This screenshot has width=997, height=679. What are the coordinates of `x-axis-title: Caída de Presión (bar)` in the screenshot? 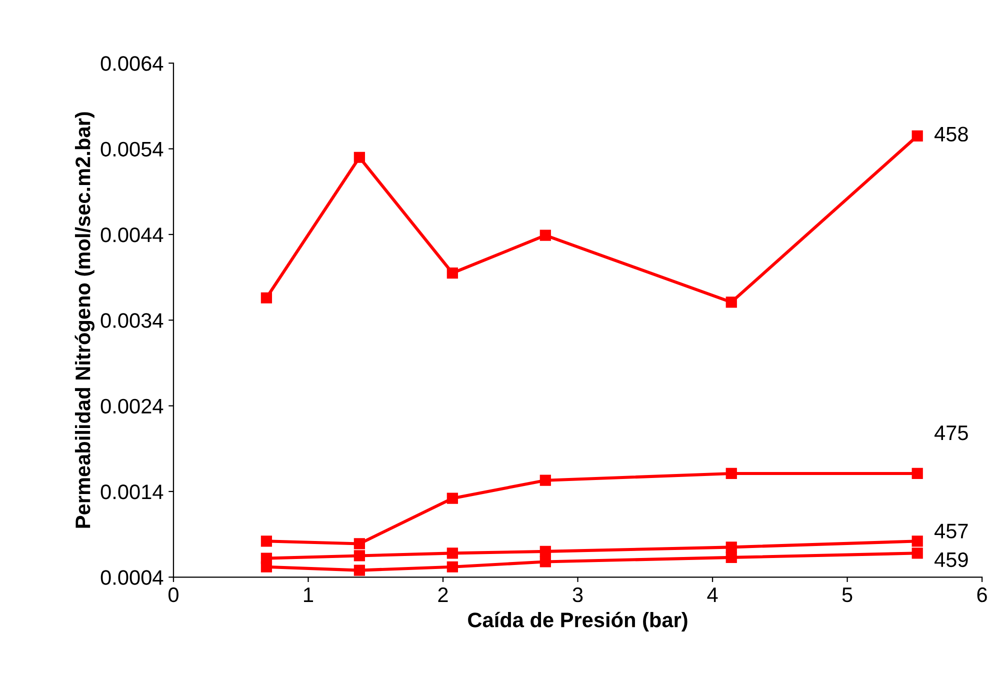 It's located at (578, 622).